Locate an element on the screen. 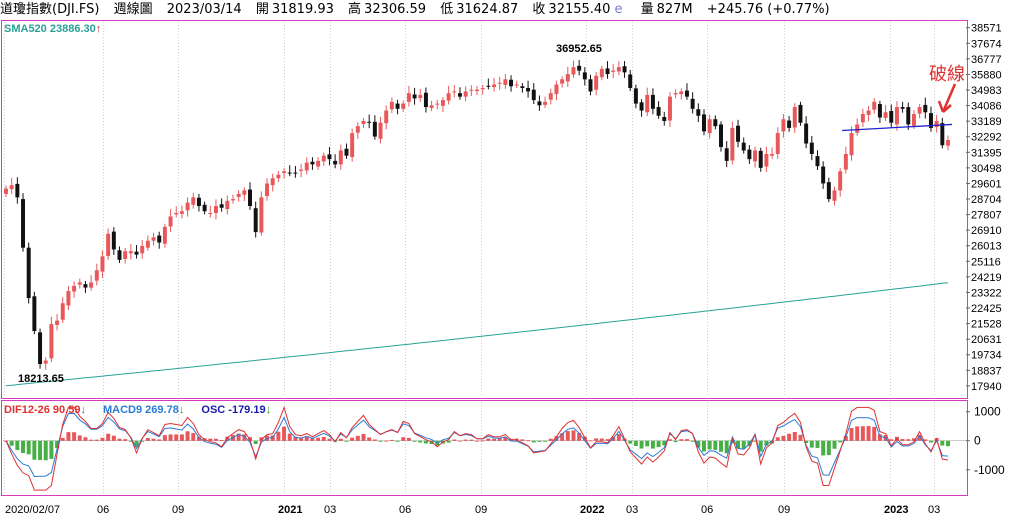 Image resolution: width=1024 pixels, height=518 pixels. x-tick-label: 2022 is located at coordinates (592, 510).